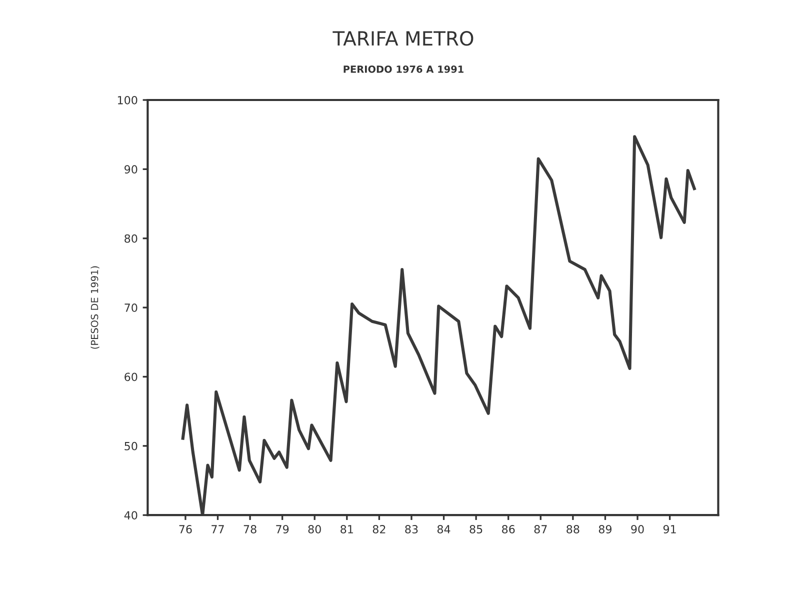 The image size is (807, 606). What do you see at coordinates (403, 38) in the screenshot?
I see `chart-title: TARIFA METRO` at bounding box center [403, 38].